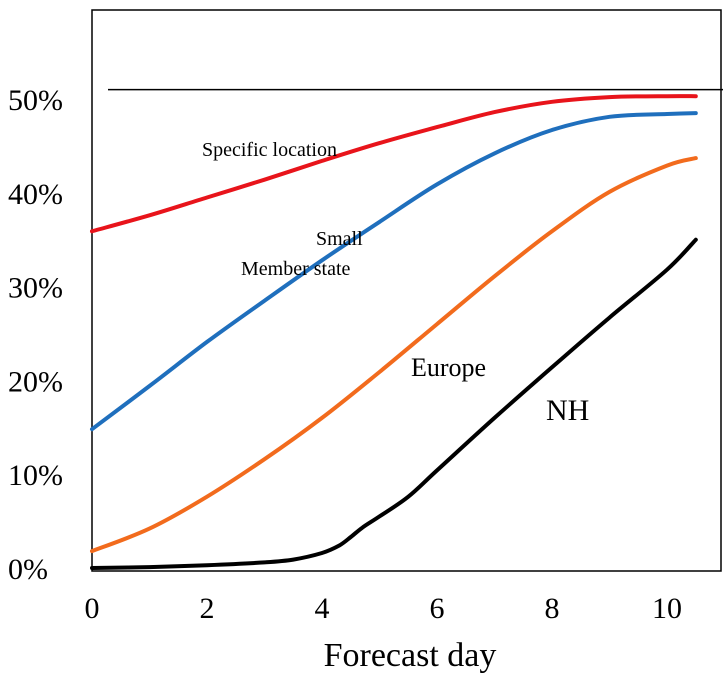 The image size is (723, 673). What do you see at coordinates (410, 655) in the screenshot?
I see `x-axis-title: Forecast day` at bounding box center [410, 655].